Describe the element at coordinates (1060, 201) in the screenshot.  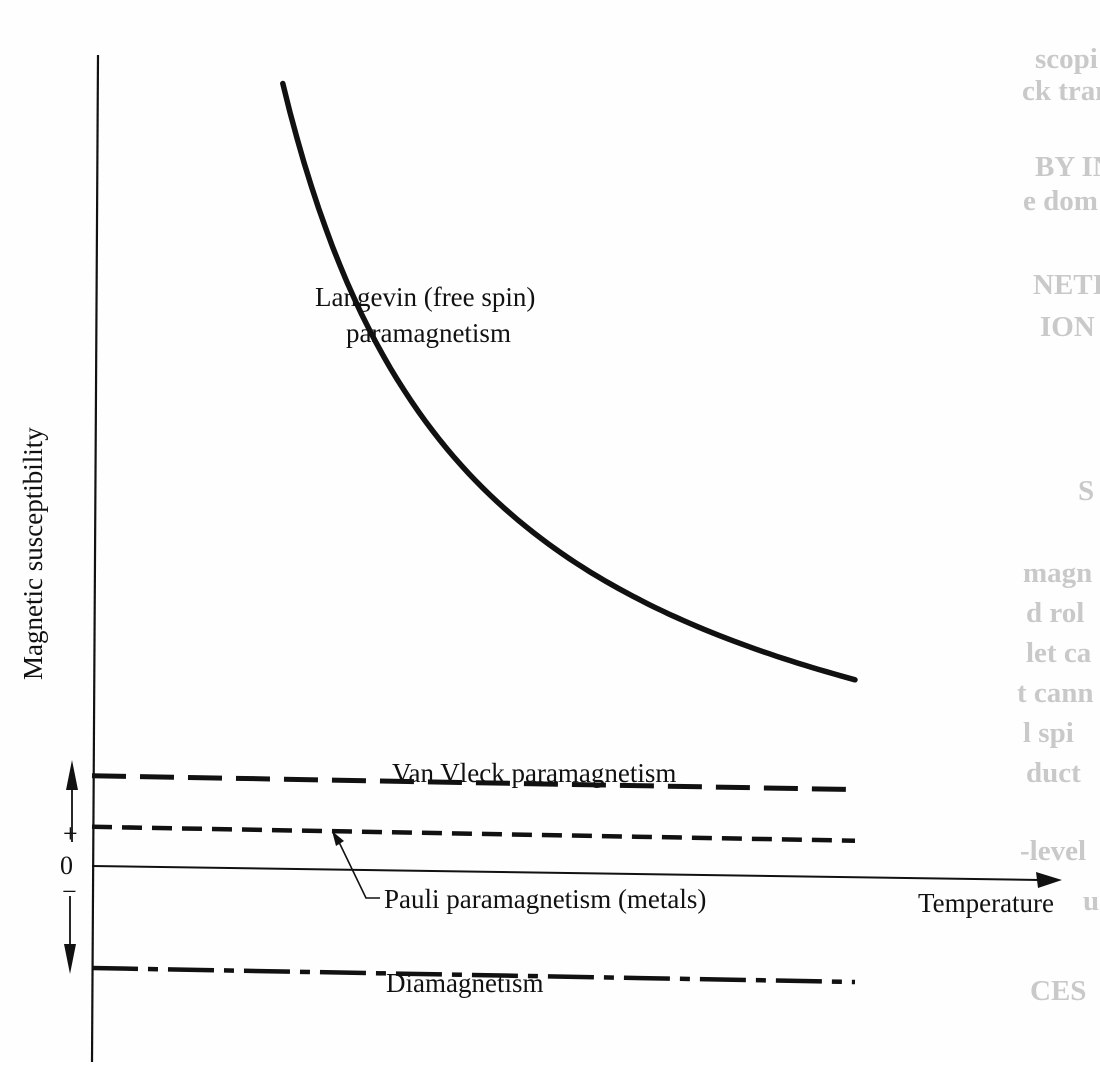
I see `bleed-text: e dom` at that location.